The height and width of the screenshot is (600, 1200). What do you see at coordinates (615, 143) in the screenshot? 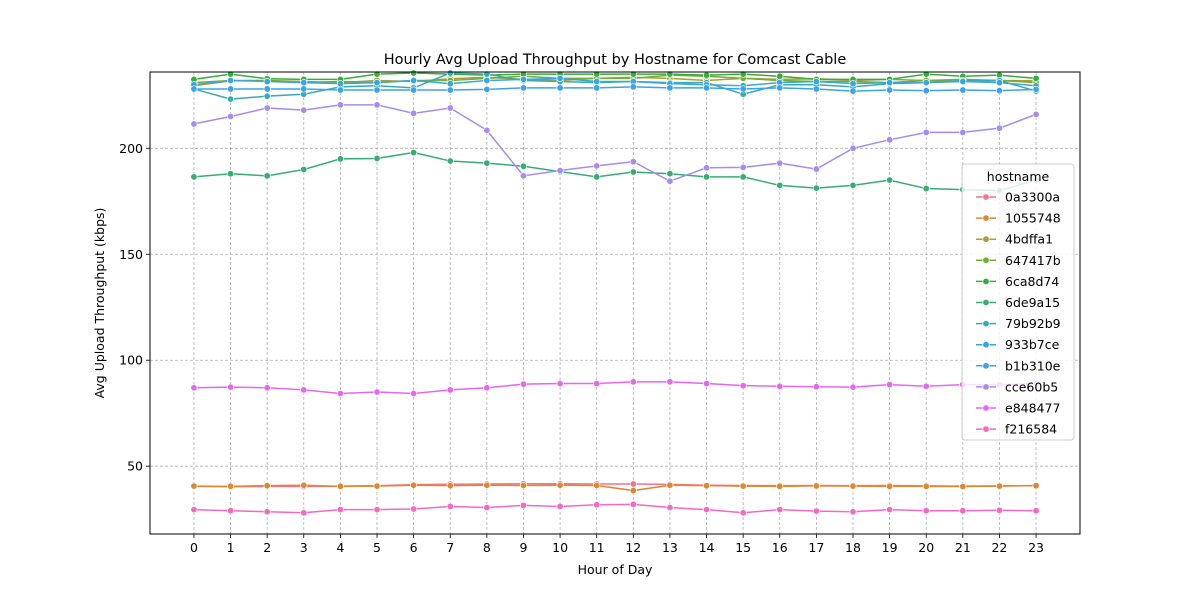
I see `series-cce60b5` at bounding box center [615, 143].